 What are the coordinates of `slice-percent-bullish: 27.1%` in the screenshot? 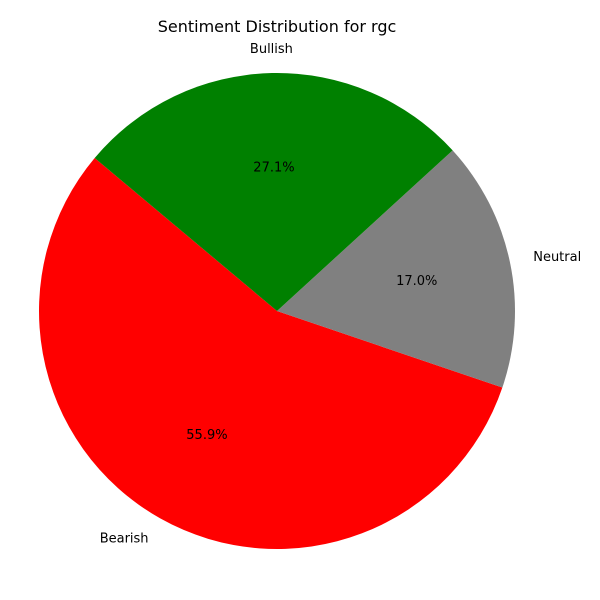 It's located at (273, 168).